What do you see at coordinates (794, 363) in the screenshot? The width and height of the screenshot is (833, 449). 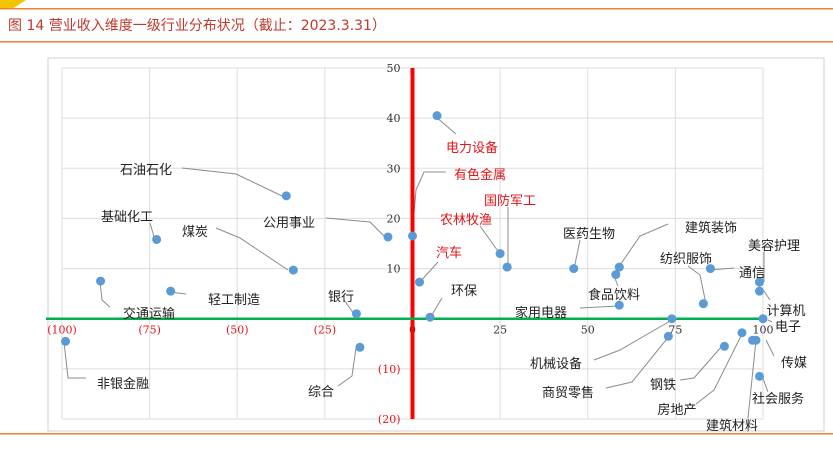 I see `point-label: 传媒` at bounding box center [794, 363].